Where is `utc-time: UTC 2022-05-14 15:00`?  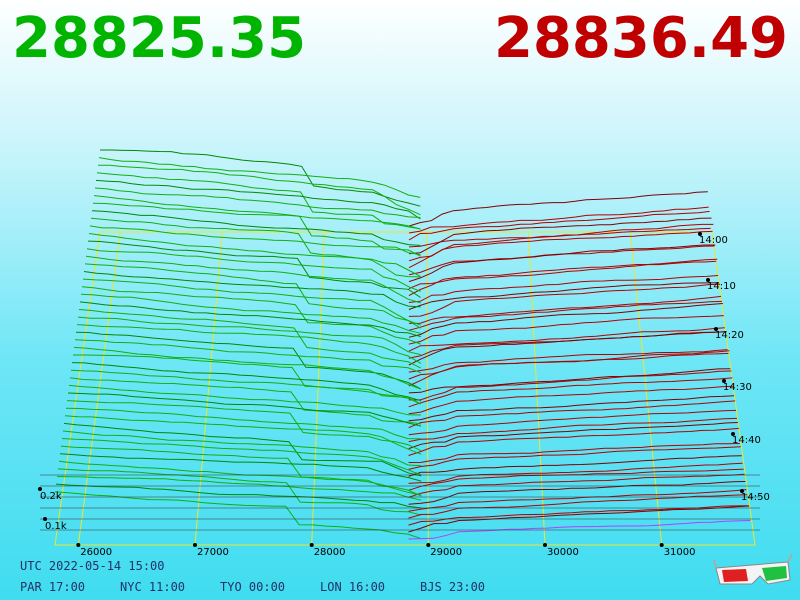 utc-time: UTC 2022-05-14 15:00 is located at coordinates (92, 566).